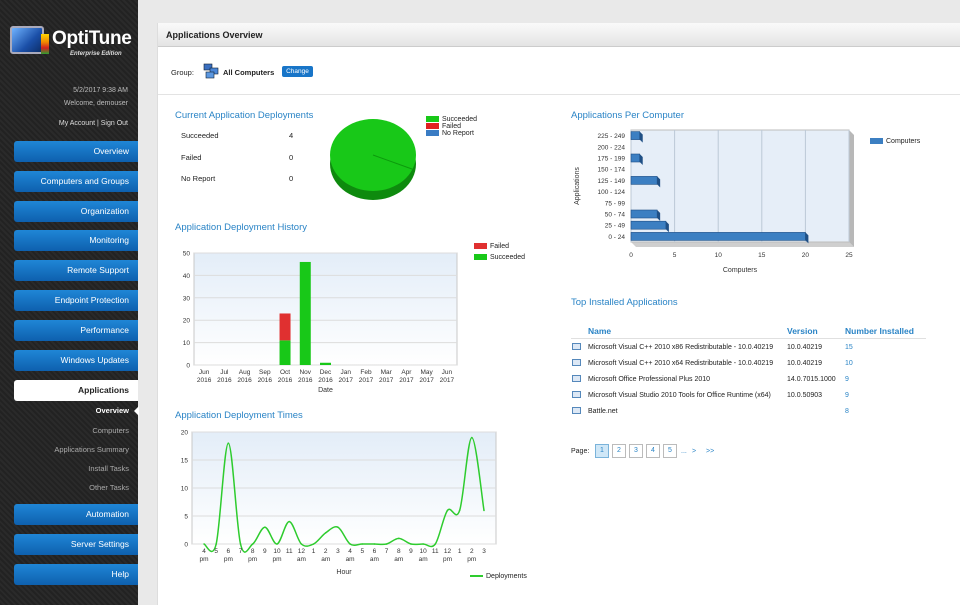 The height and width of the screenshot is (605, 960). I want to click on change-group-button: Change, so click(297, 71).